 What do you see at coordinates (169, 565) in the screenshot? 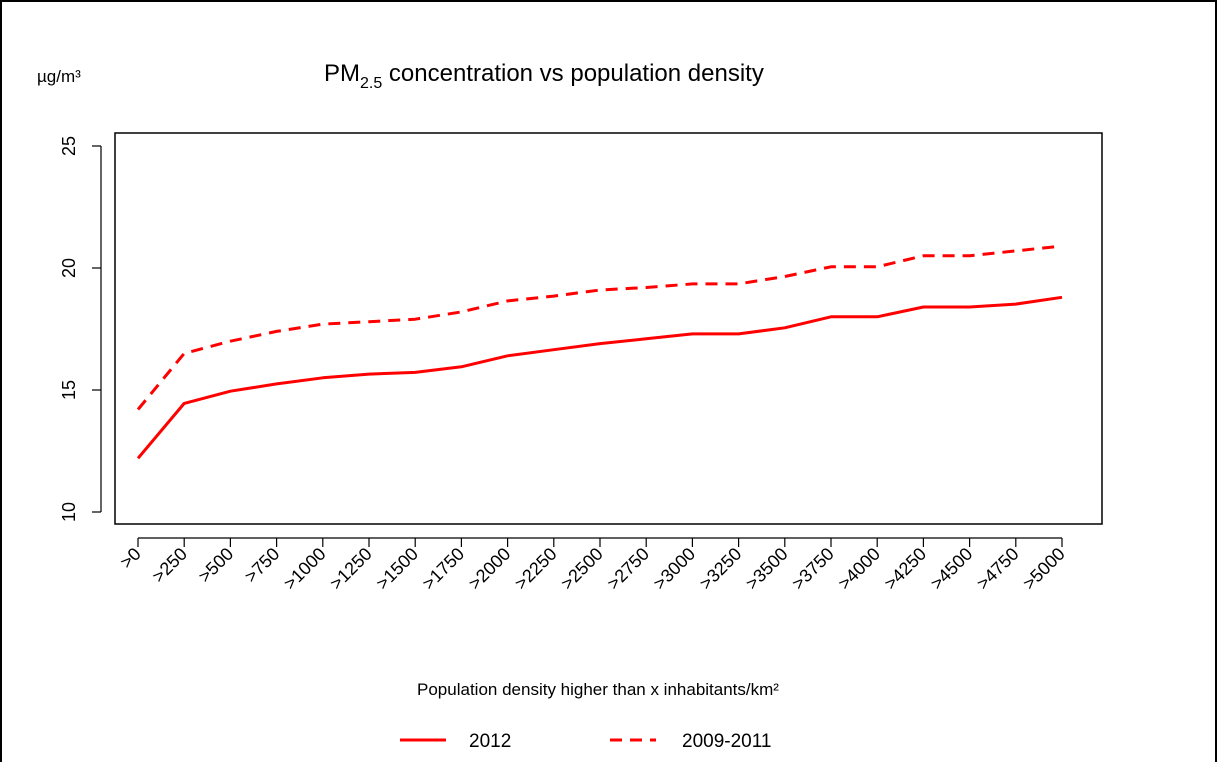
I see `x-tick-label: >250` at bounding box center [169, 565].